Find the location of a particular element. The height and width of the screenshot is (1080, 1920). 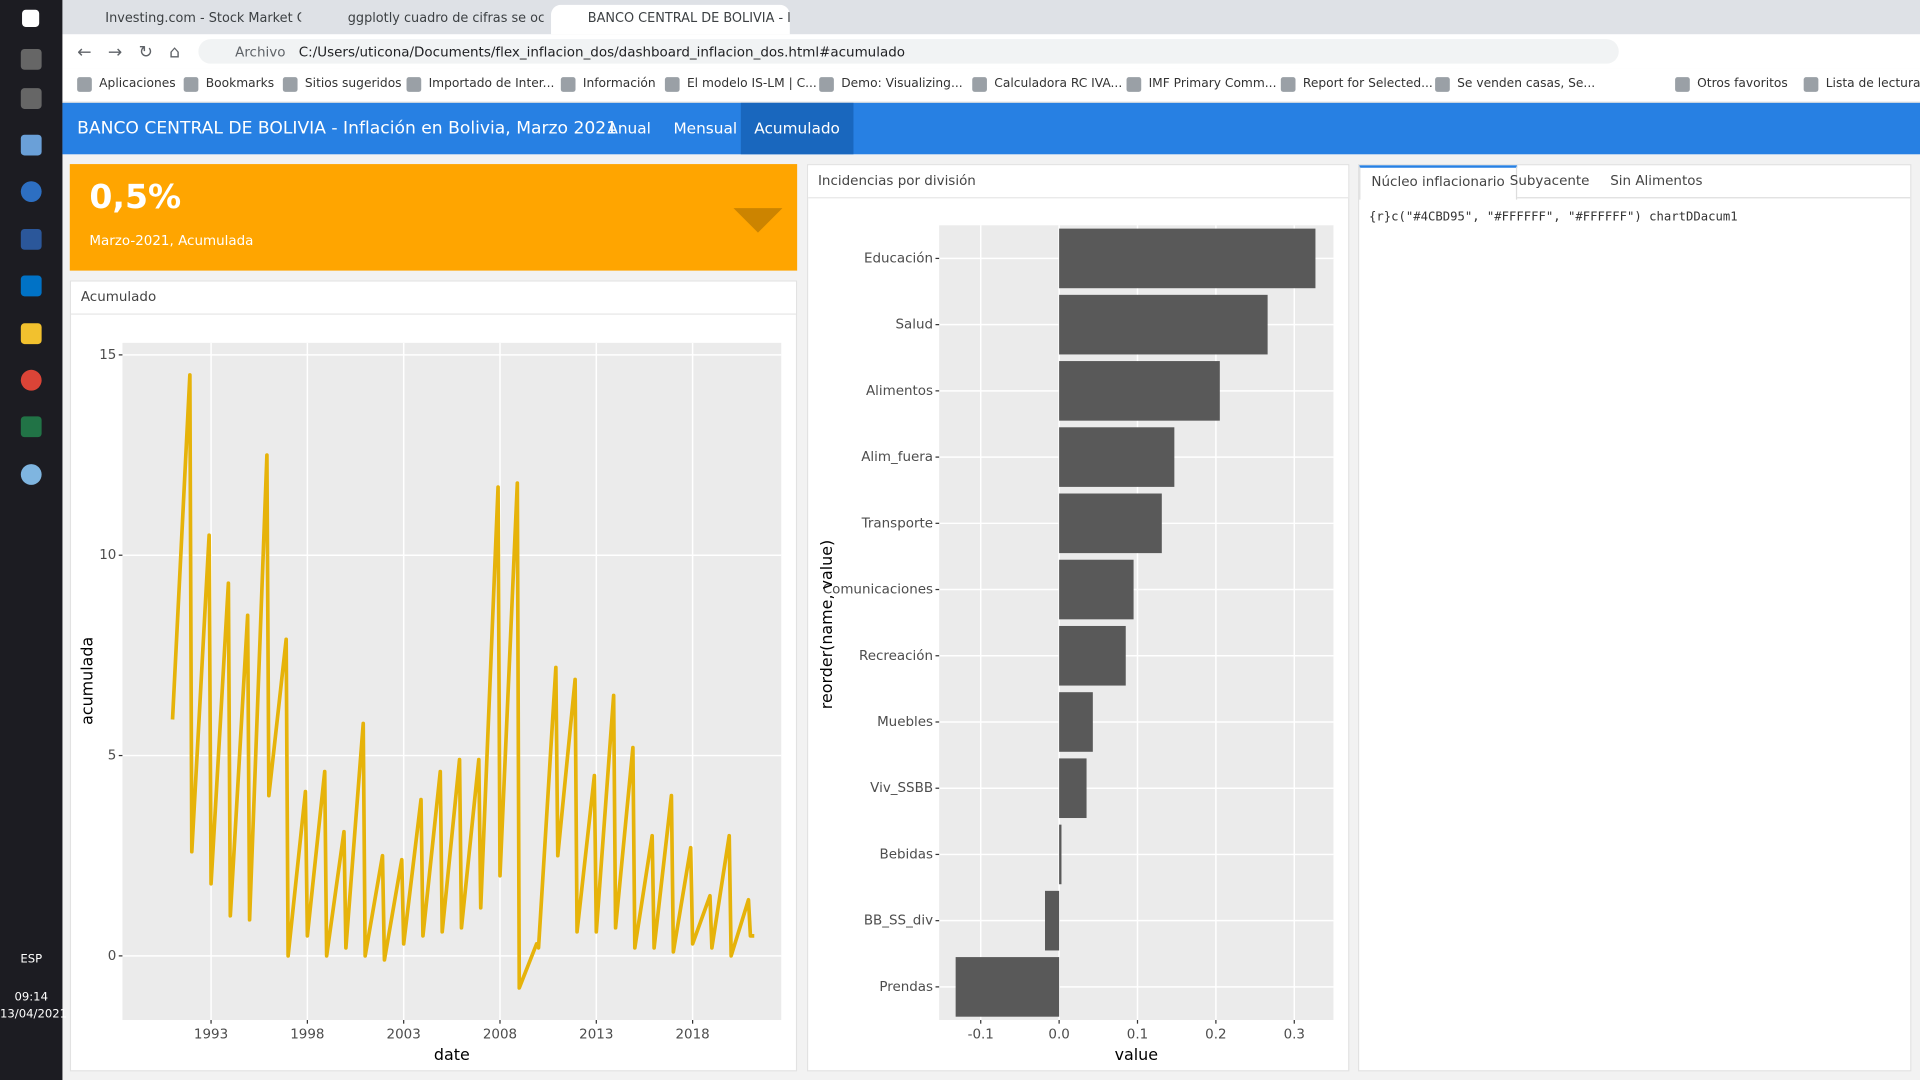

y-tick-label: 15 is located at coordinates (107, 355).